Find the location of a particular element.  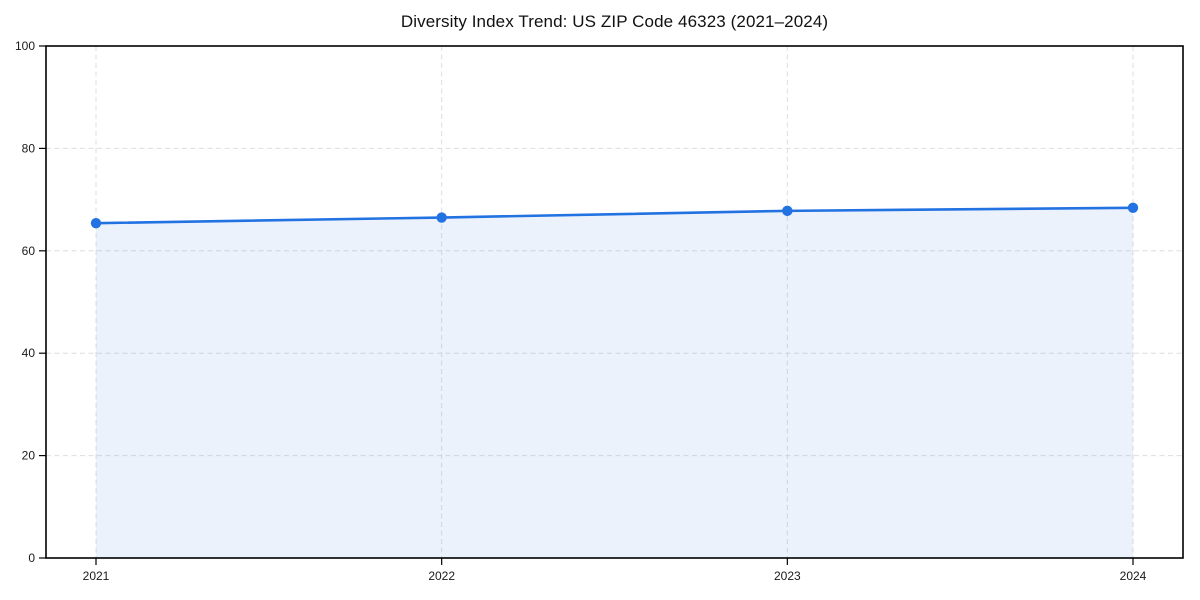

x-tick-label: 2024 is located at coordinates (1133, 576).